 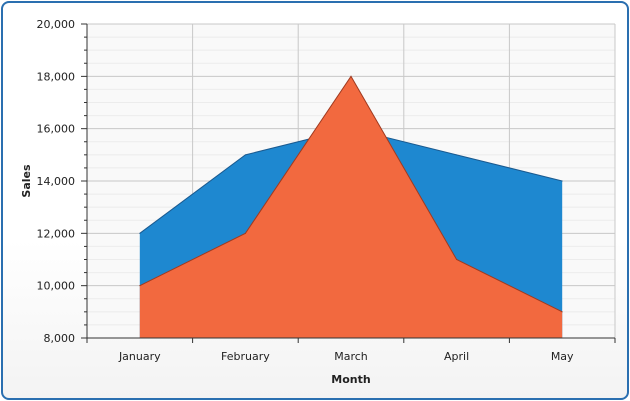 I want to click on y-tick-label: 16,000, so click(x=56, y=129).